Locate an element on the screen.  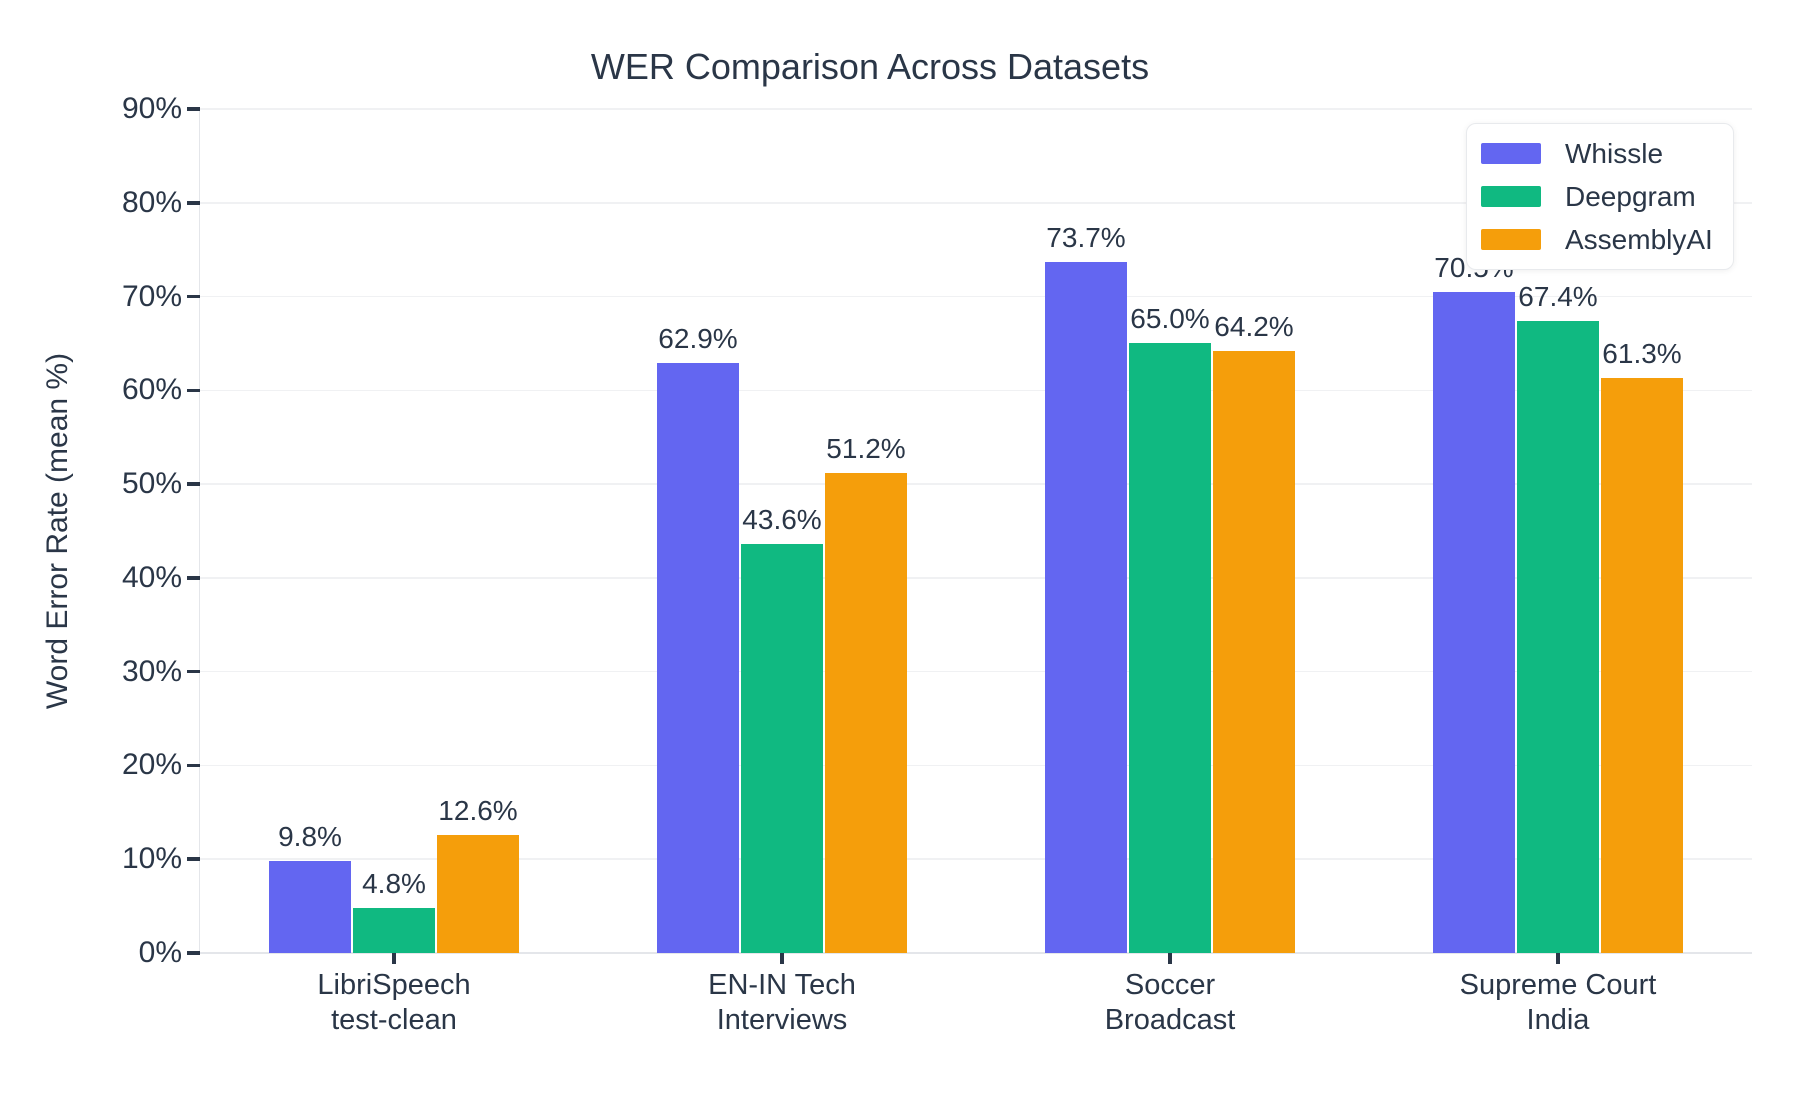
bar-value-label-deepgram-2: 65.0% is located at coordinates (1170, 319).